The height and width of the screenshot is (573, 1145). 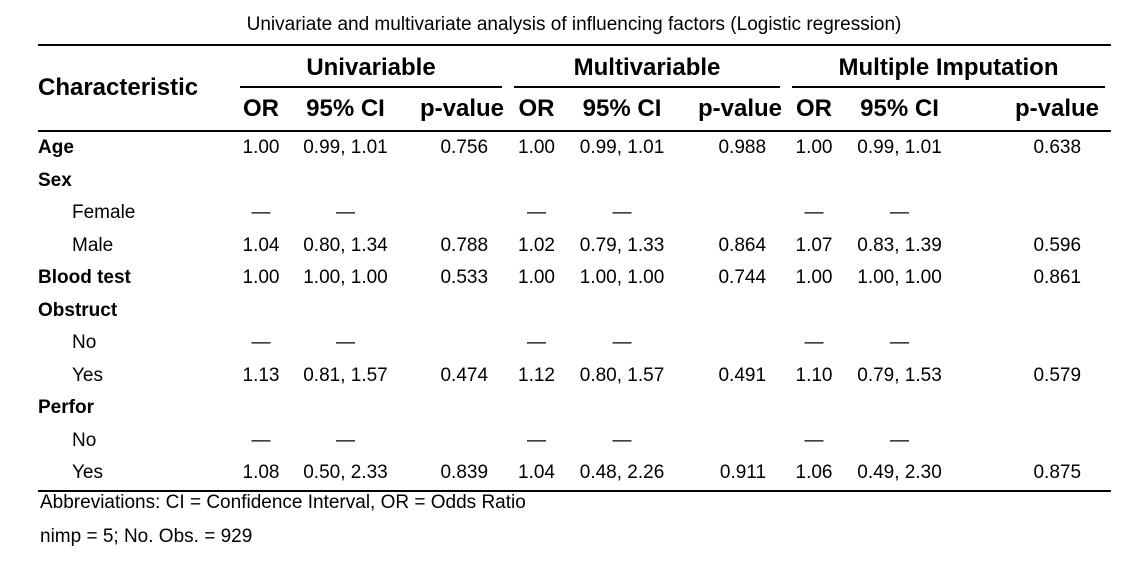 I want to click on multiple-imputation-p-value-cell: 0.638, so click(x=1057, y=148).